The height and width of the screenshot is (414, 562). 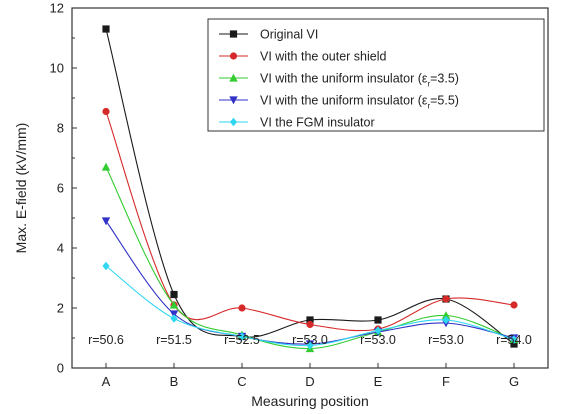 I want to click on legend-label: Original VI, so click(x=289, y=35).